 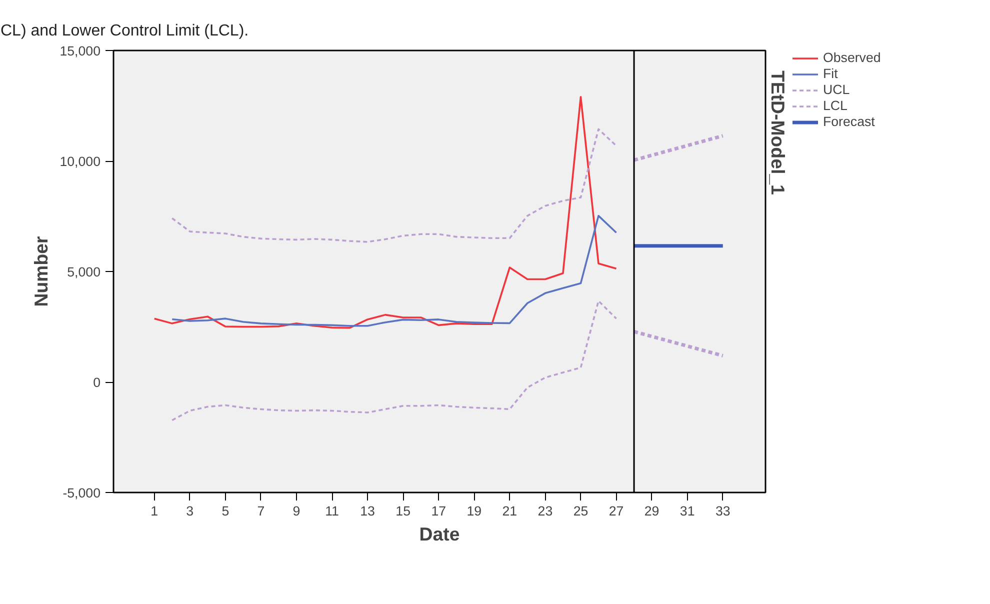 What do you see at coordinates (510, 511) in the screenshot?
I see `x-tick-label: 21` at bounding box center [510, 511].